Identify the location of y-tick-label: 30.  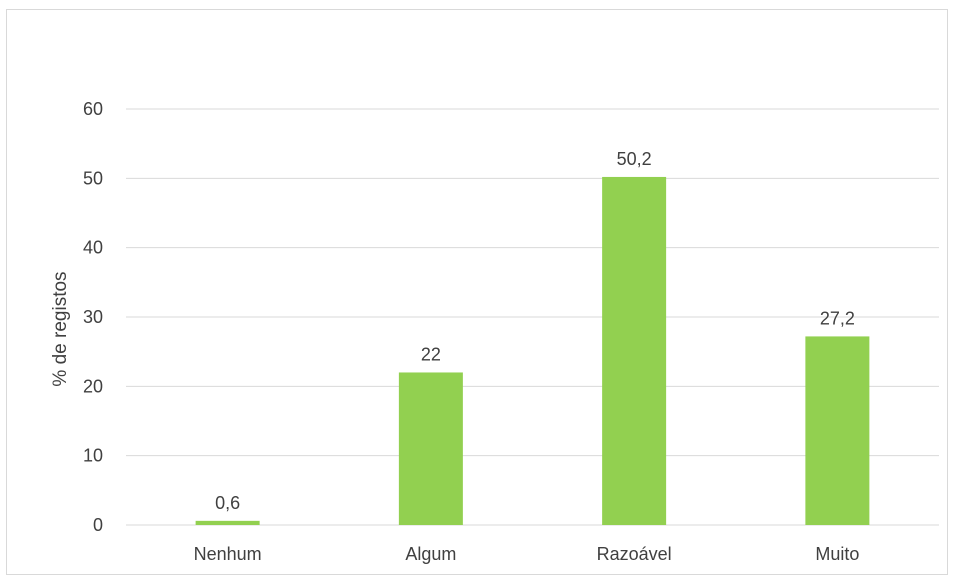
(93, 317).